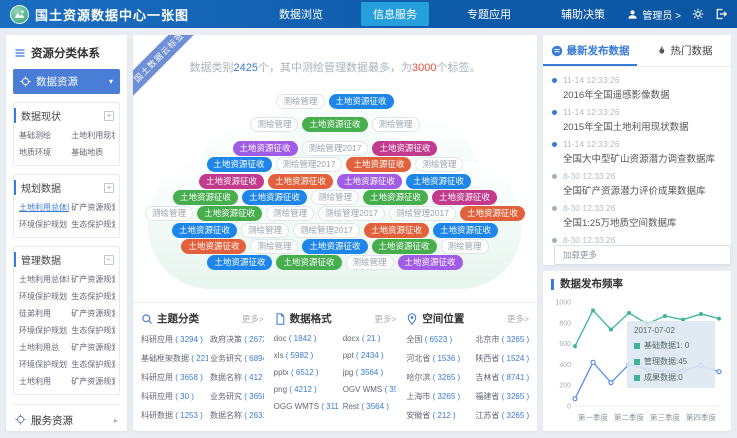  Describe the element at coordinates (66, 115) in the screenshot. I see `sidebar-group-header: 数据现状 +` at that location.